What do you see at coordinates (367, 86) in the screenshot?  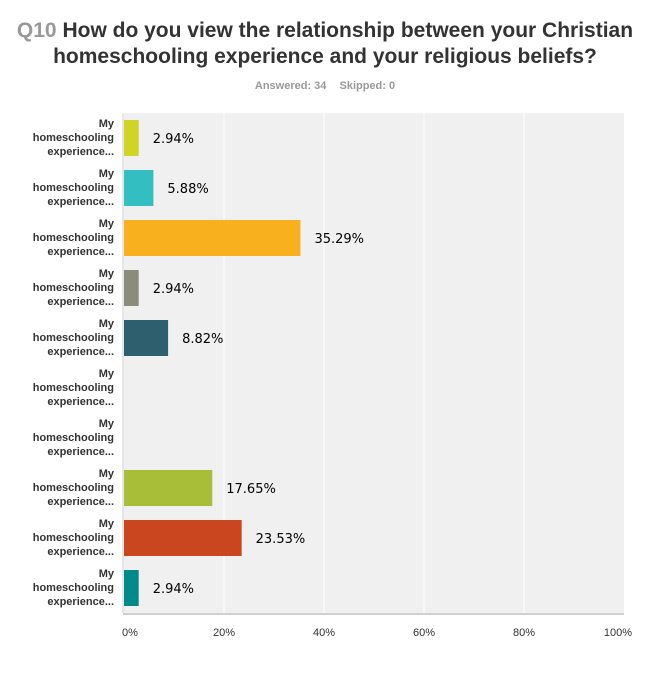 I see `skipped-count: Skipped: 0` at bounding box center [367, 86].